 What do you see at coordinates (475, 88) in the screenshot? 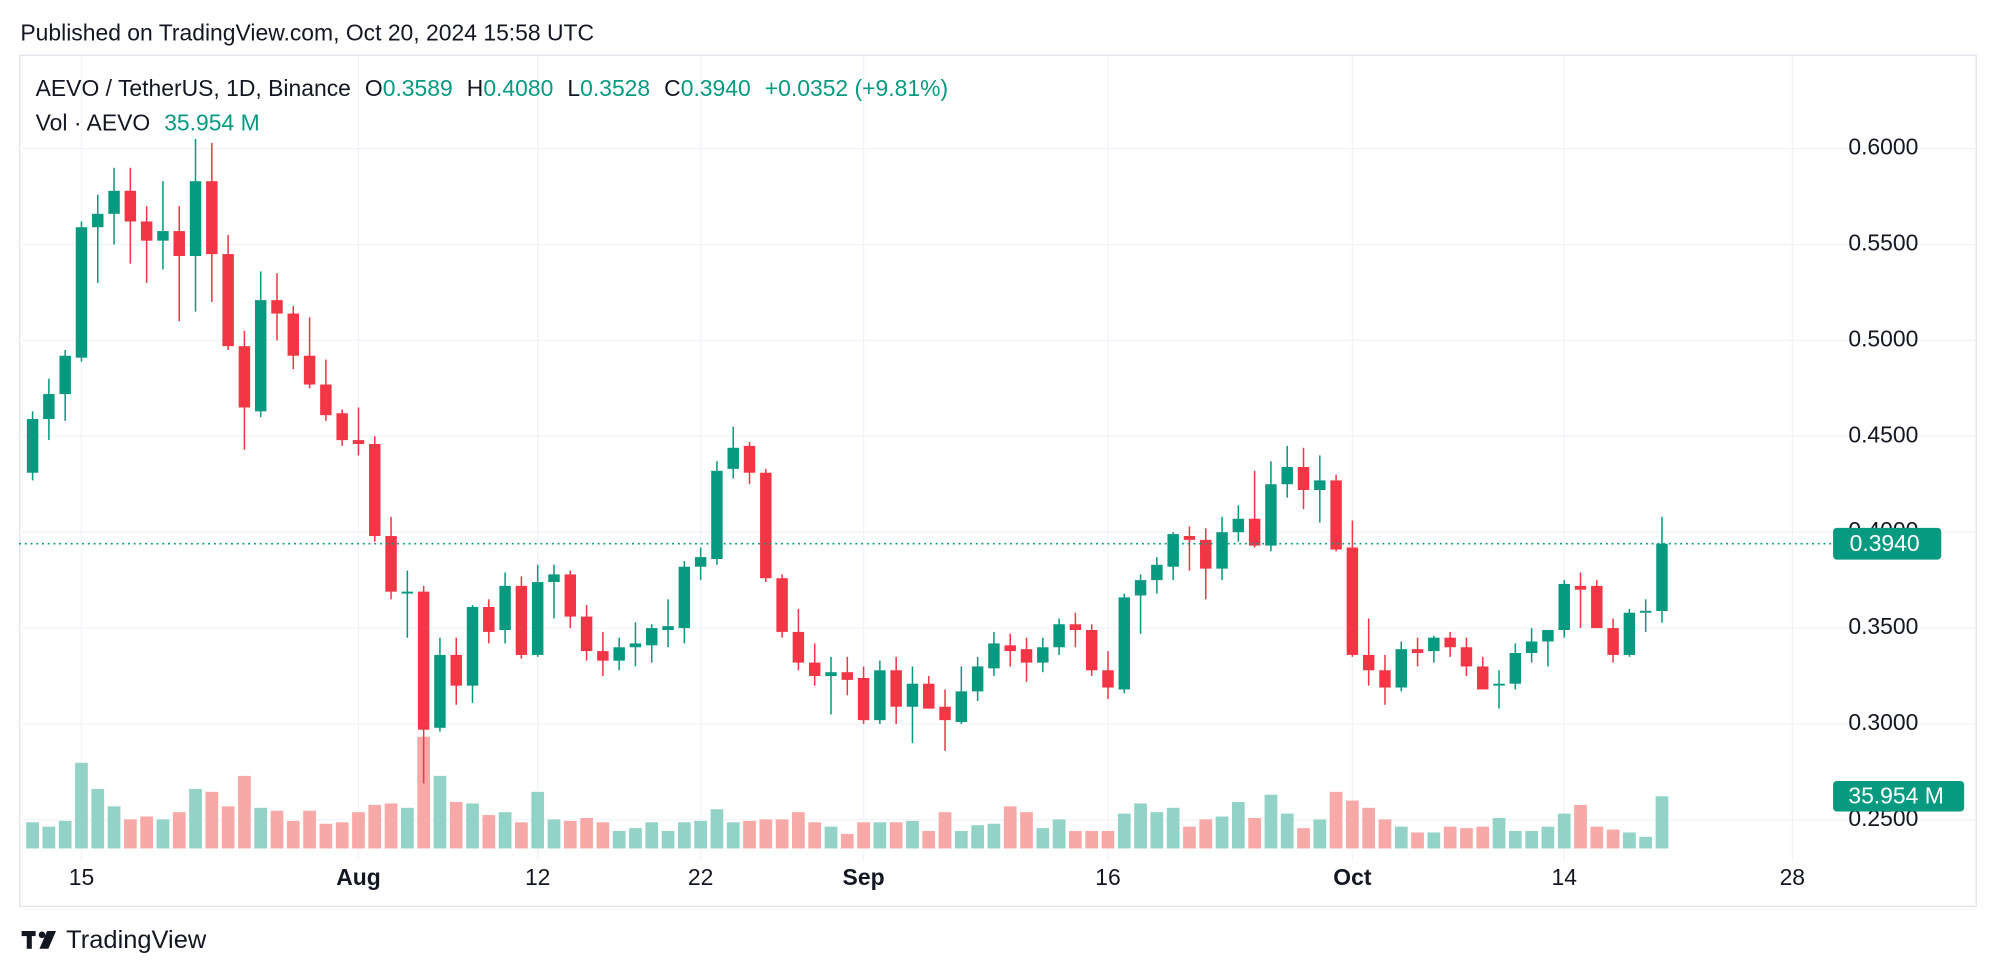
I see `legend-key: H` at bounding box center [475, 88].